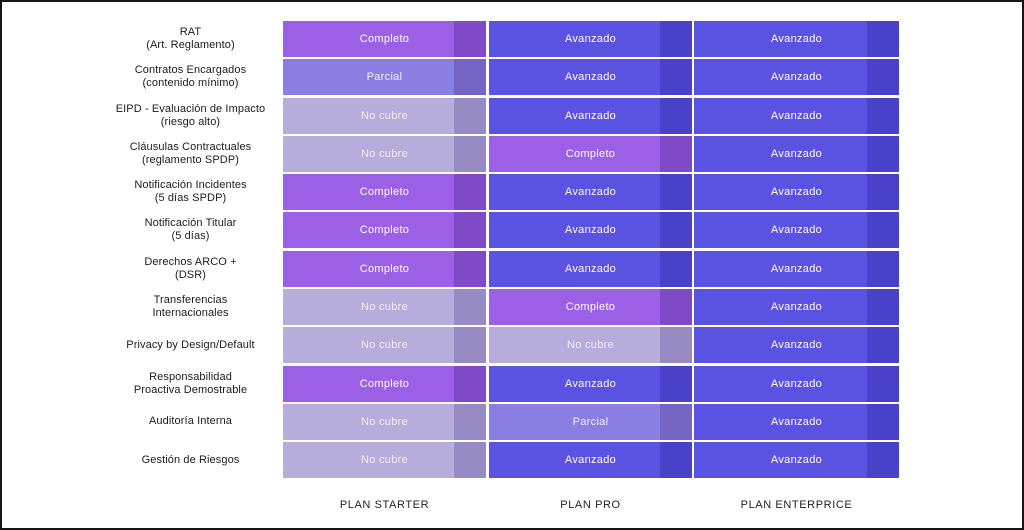 The height and width of the screenshot is (530, 1024). Describe the element at coordinates (190, 376) in the screenshot. I see `feature-label-line: Responsabilidad` at that location.